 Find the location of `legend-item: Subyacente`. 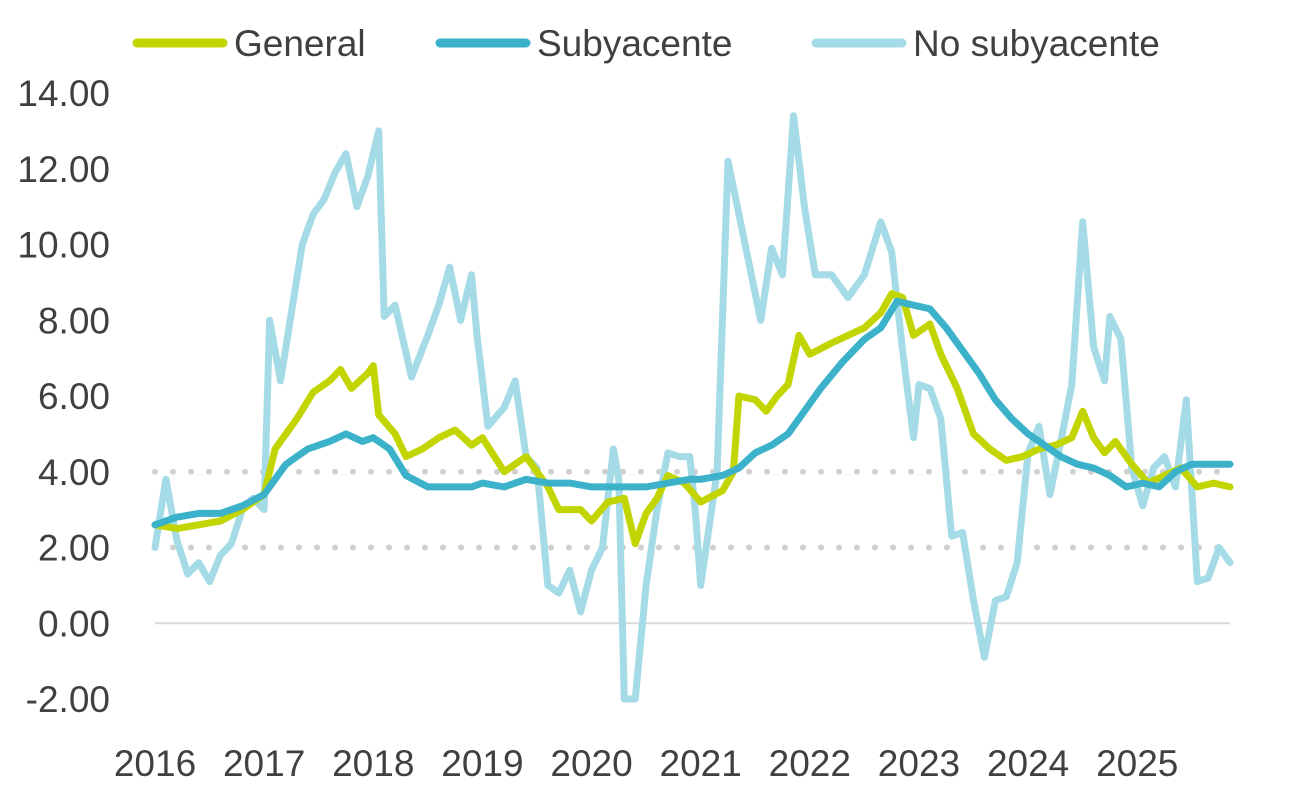

legend-item: Subyacente is located at coordinates (583, 43).